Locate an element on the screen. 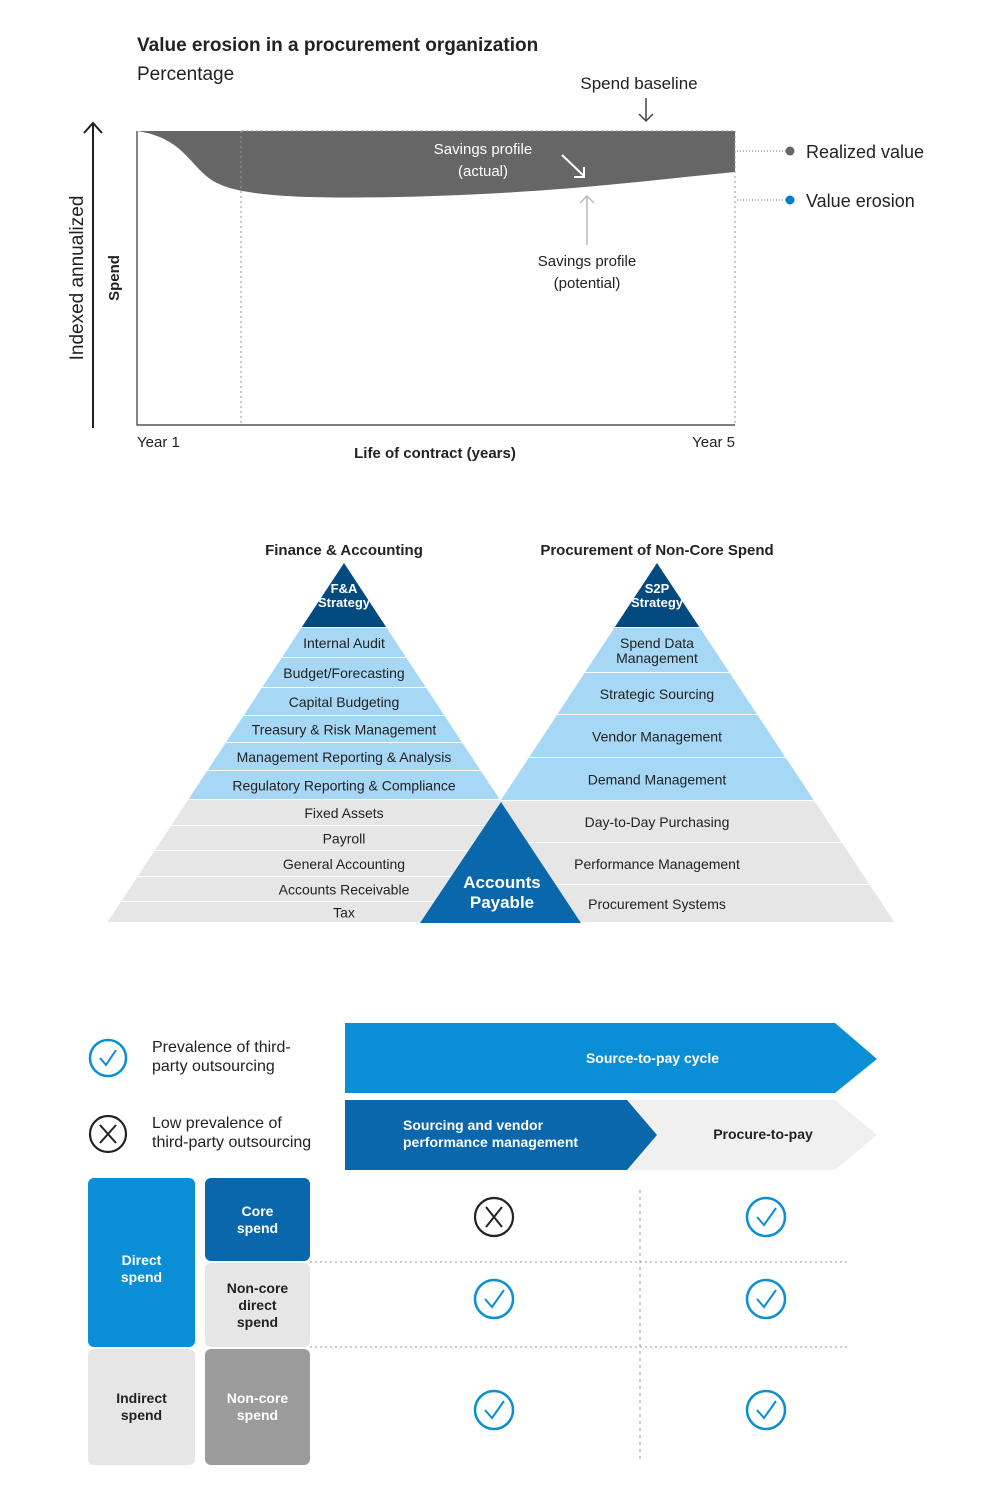 The image size is (1000, 1510). cycle-label: Source-to-pay cycle is located at coordinates (652, 1058).